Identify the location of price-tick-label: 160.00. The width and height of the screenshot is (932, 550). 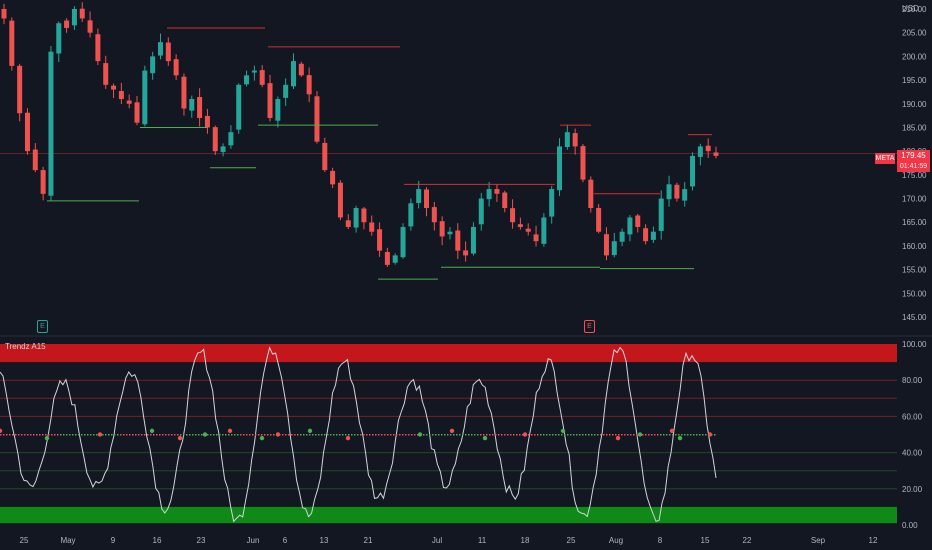
(914, 246).